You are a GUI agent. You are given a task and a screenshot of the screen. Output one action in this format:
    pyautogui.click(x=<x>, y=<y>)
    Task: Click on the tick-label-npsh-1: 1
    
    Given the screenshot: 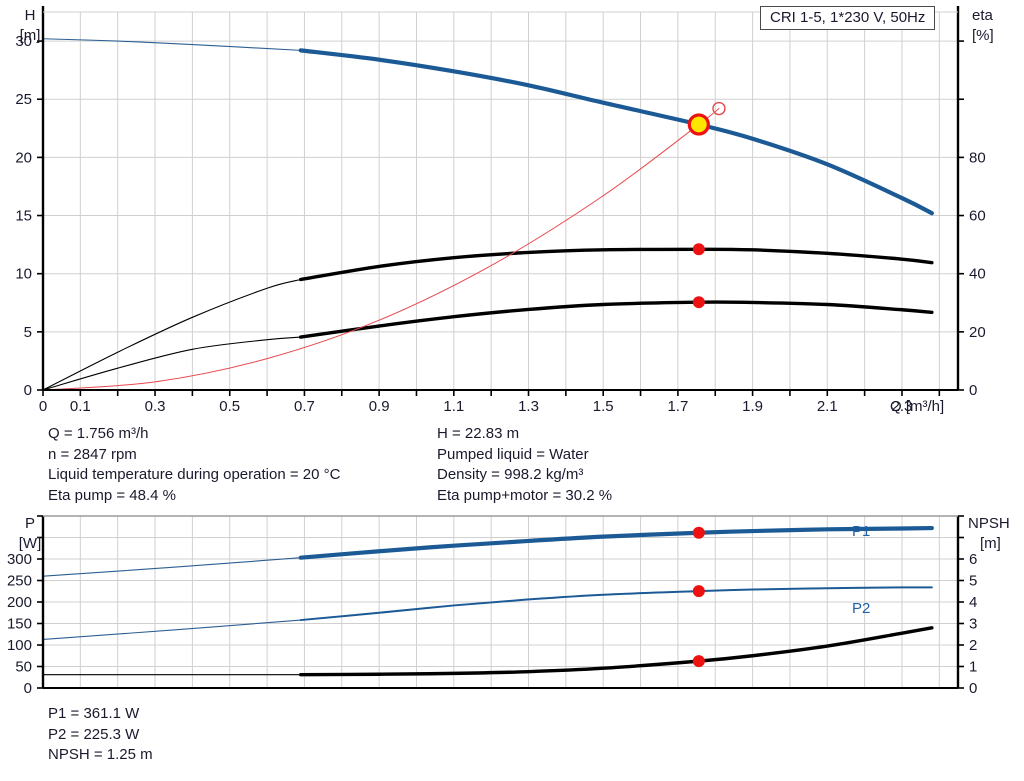 What is the action you would take?
    pyautogui.click(x=973, y=667)
    